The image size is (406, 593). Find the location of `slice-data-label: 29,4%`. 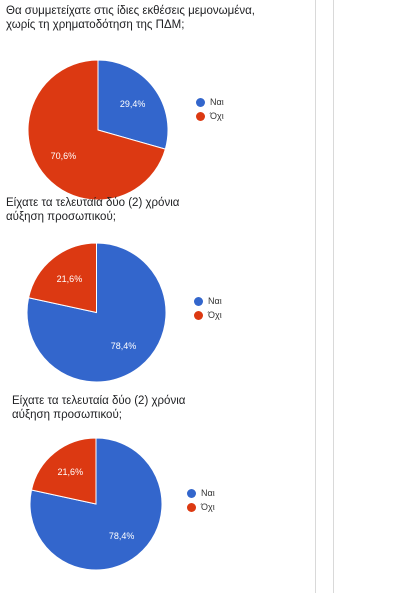

slice-data-label: 29,4% is located at coordinates (133, 104).